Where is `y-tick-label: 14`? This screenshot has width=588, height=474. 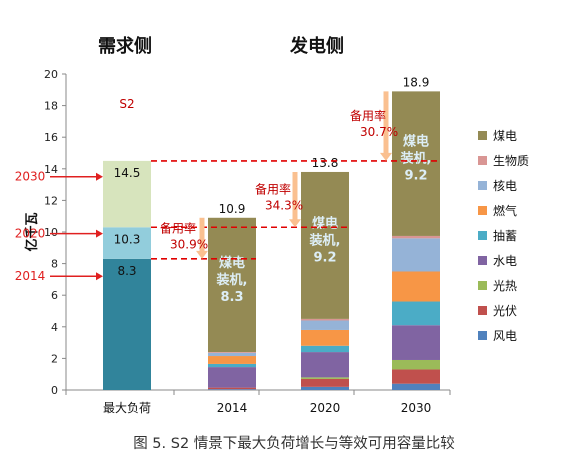 y-tick-label: 14 is located at coordinates (51, 169).